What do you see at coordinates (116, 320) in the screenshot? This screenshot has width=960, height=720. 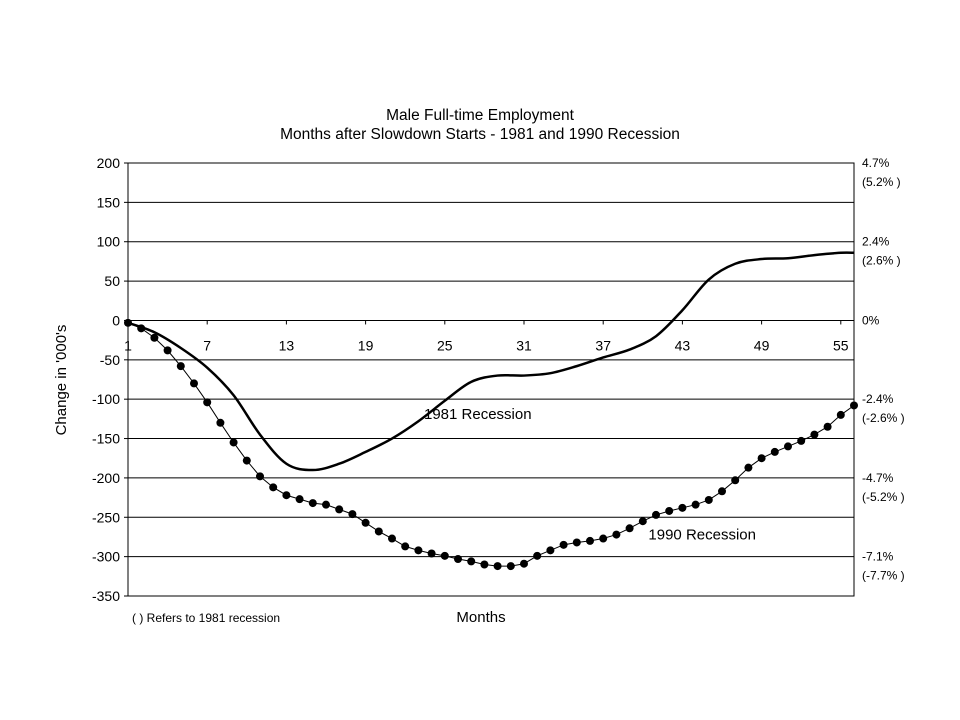 I see `y-tick-label-4: 0` at bounding box center [116, 320].